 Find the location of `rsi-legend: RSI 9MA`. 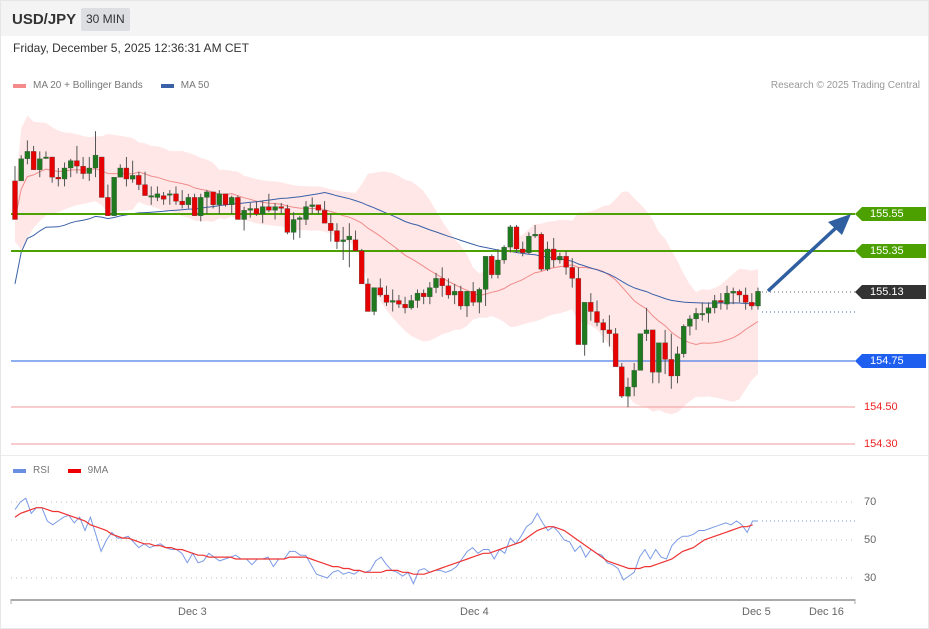

rsi-legend: RSI 9MA is located at coordinates (69, 470).